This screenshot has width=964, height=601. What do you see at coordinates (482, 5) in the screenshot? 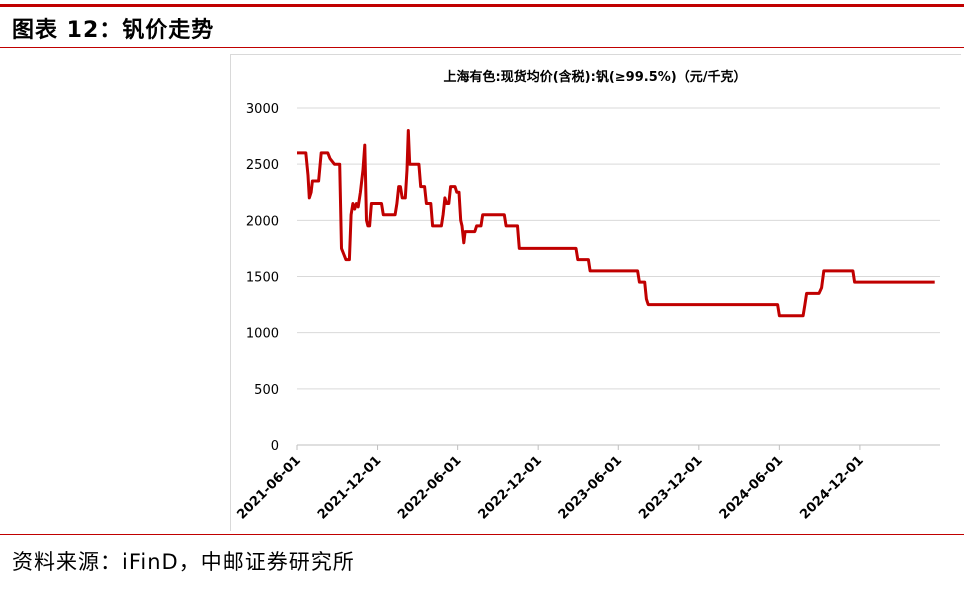
I see `top-accent-rule` at bounding box center [482, 5].